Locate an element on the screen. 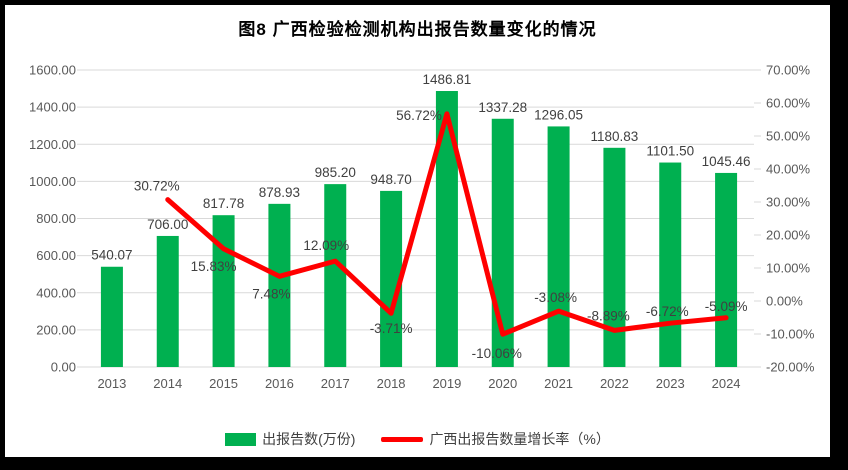  bar-value-label: 1486.81 is located at coordinates (447, 79).